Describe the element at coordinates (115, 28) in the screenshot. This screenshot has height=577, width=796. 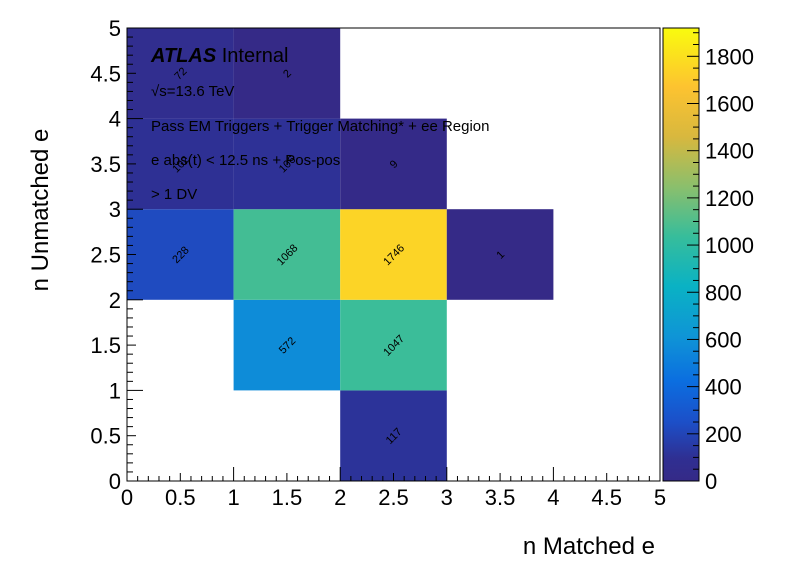
I see `y-tick-label: 5` at that location.